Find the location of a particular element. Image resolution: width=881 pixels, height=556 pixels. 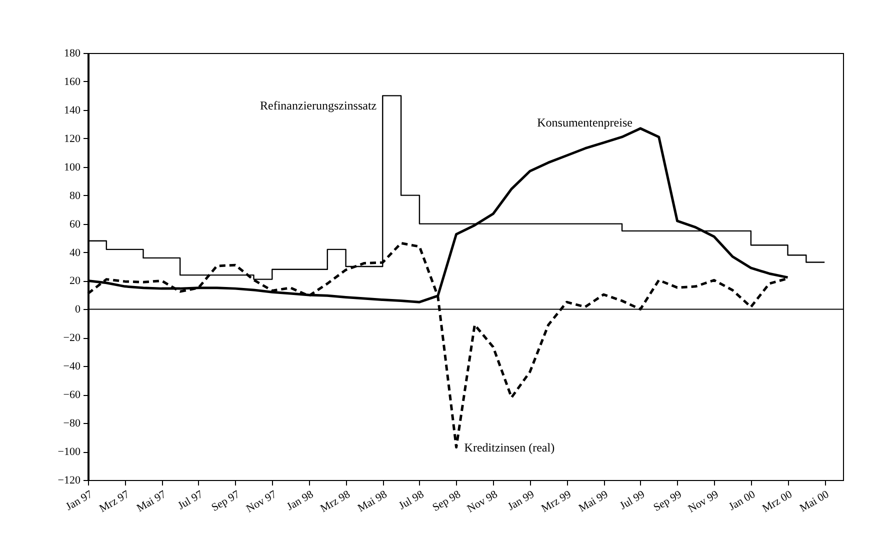

y-tick-label: 140 is located at coordinates (72, 110).